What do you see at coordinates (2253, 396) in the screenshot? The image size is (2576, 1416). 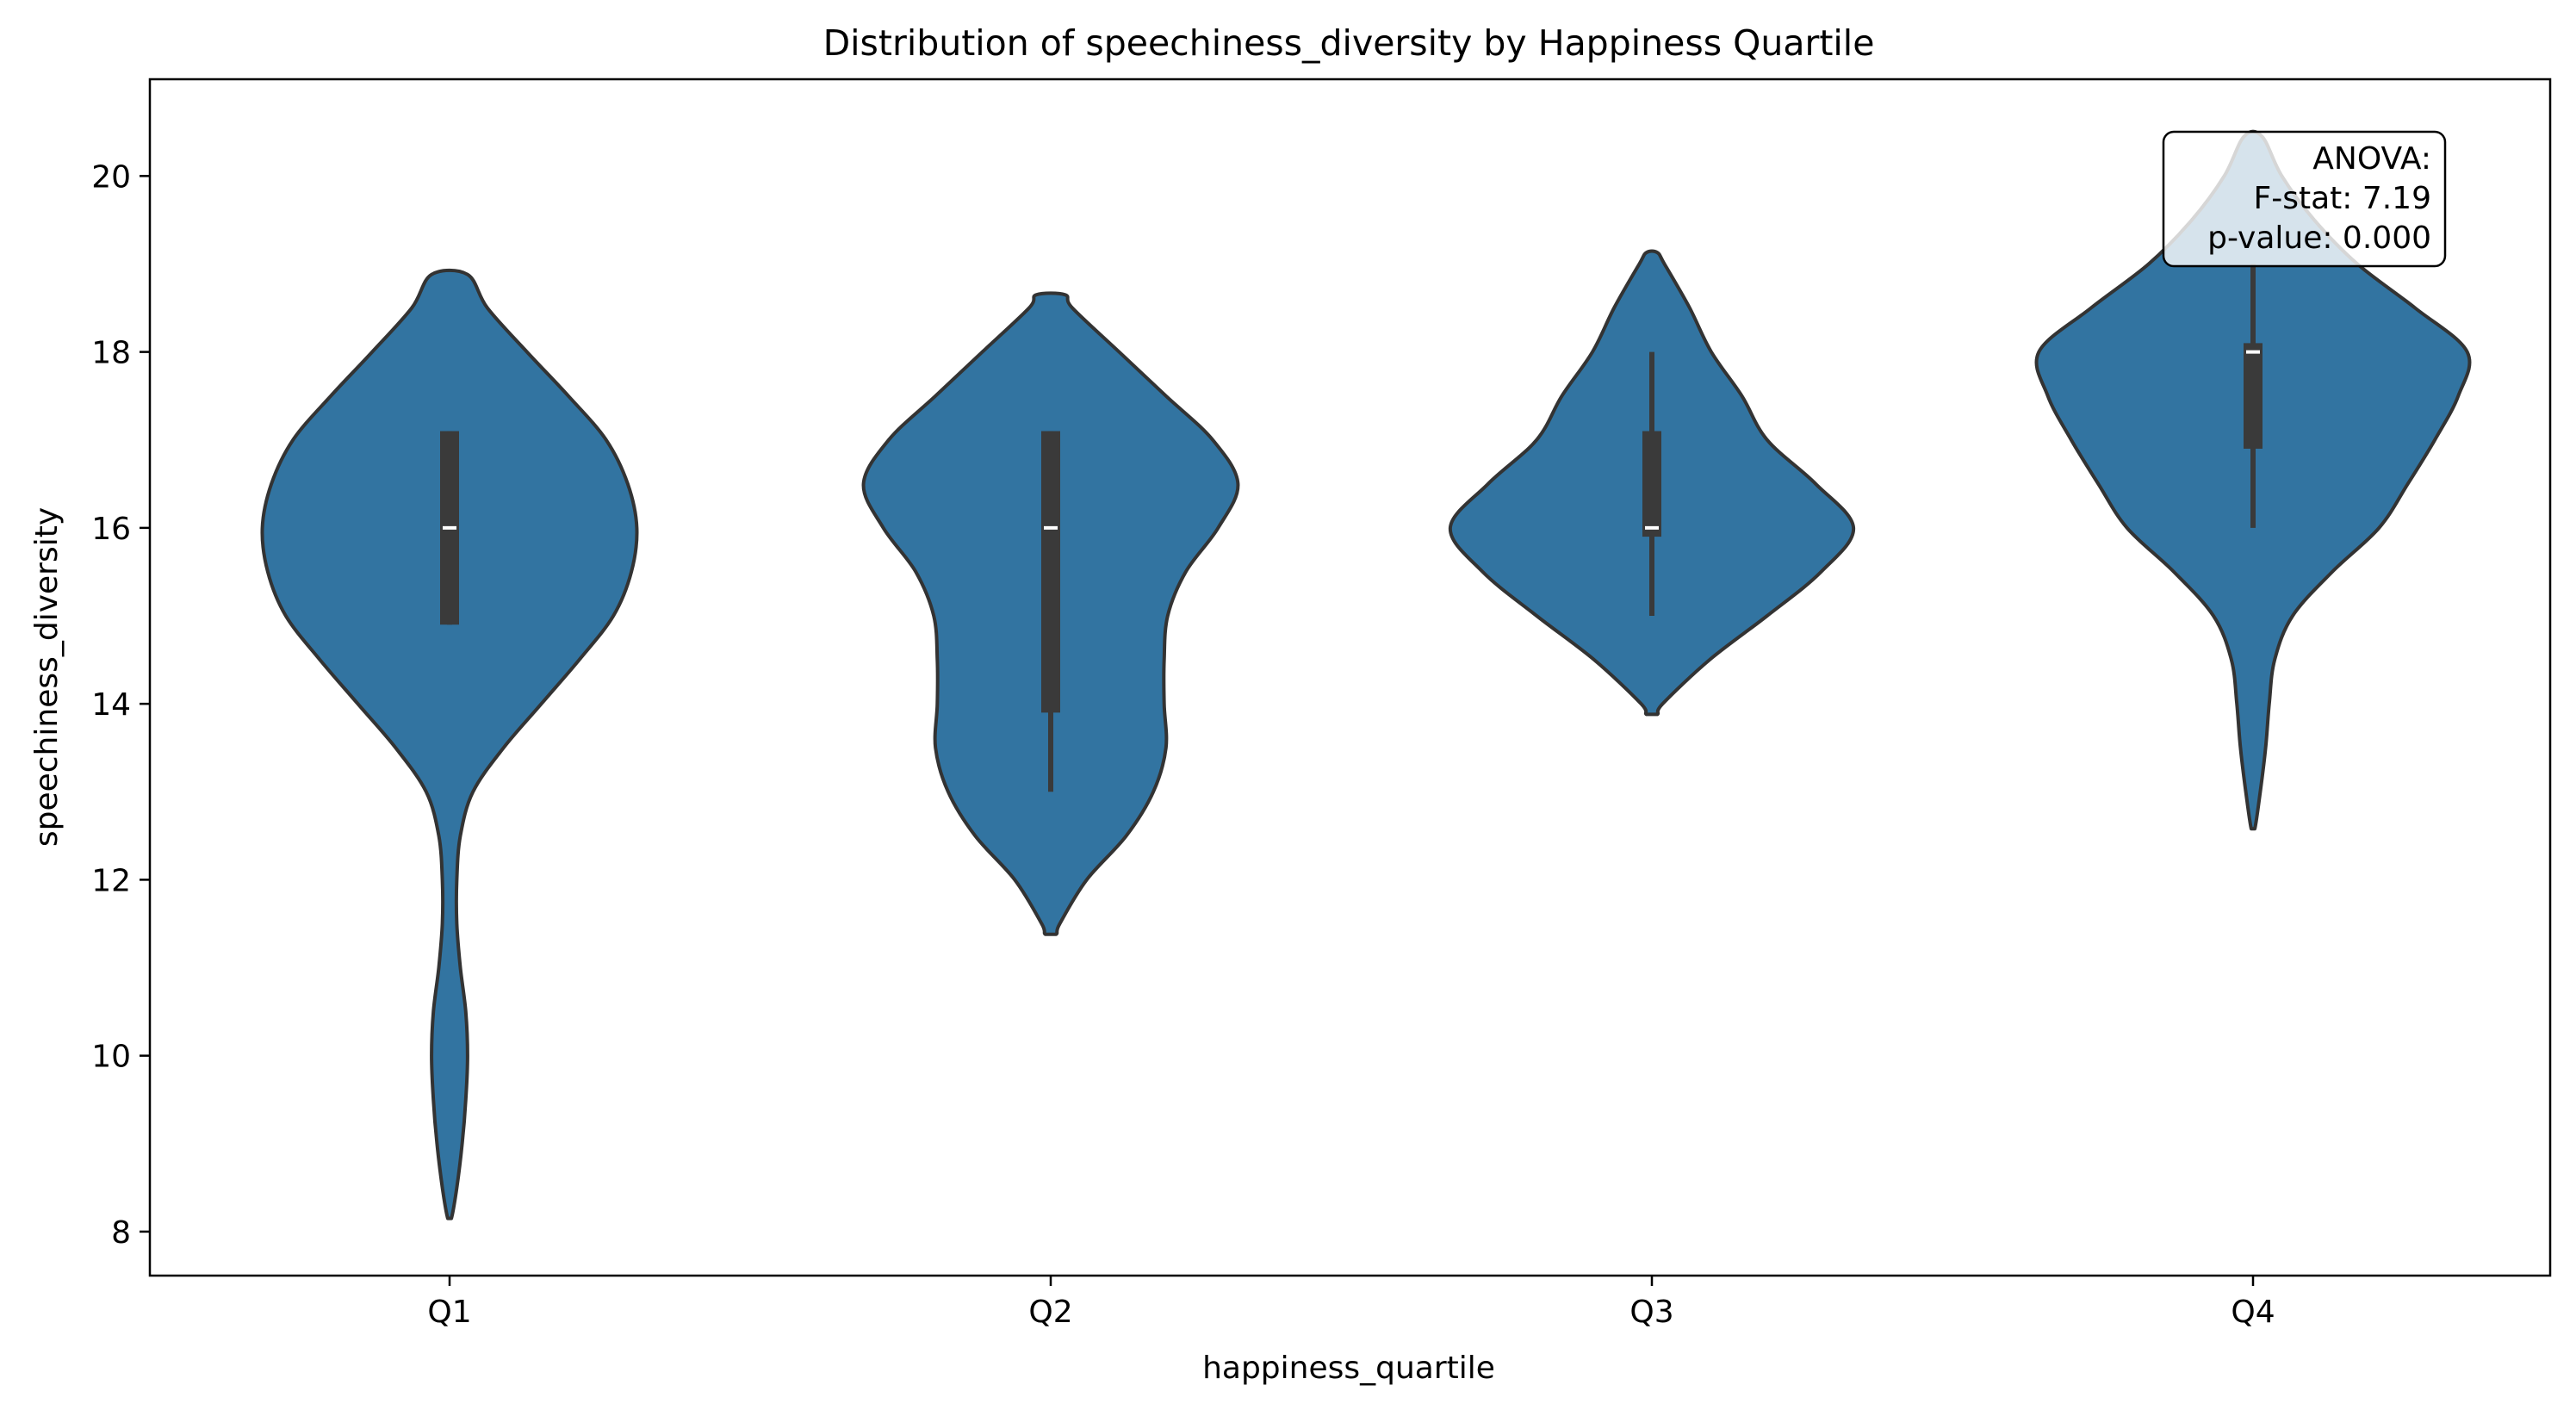 I see `violin-iqr-box-q4` at bounding box center [2253, 396].